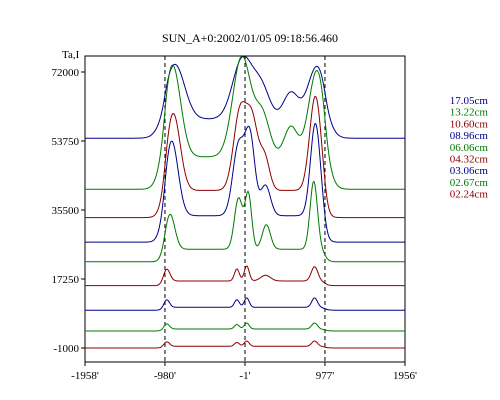 The image size is (500, 400). Describe the element at coordinates (66, 280) in the screenshot. I see `y-tick-label-1: 17250` at that location.